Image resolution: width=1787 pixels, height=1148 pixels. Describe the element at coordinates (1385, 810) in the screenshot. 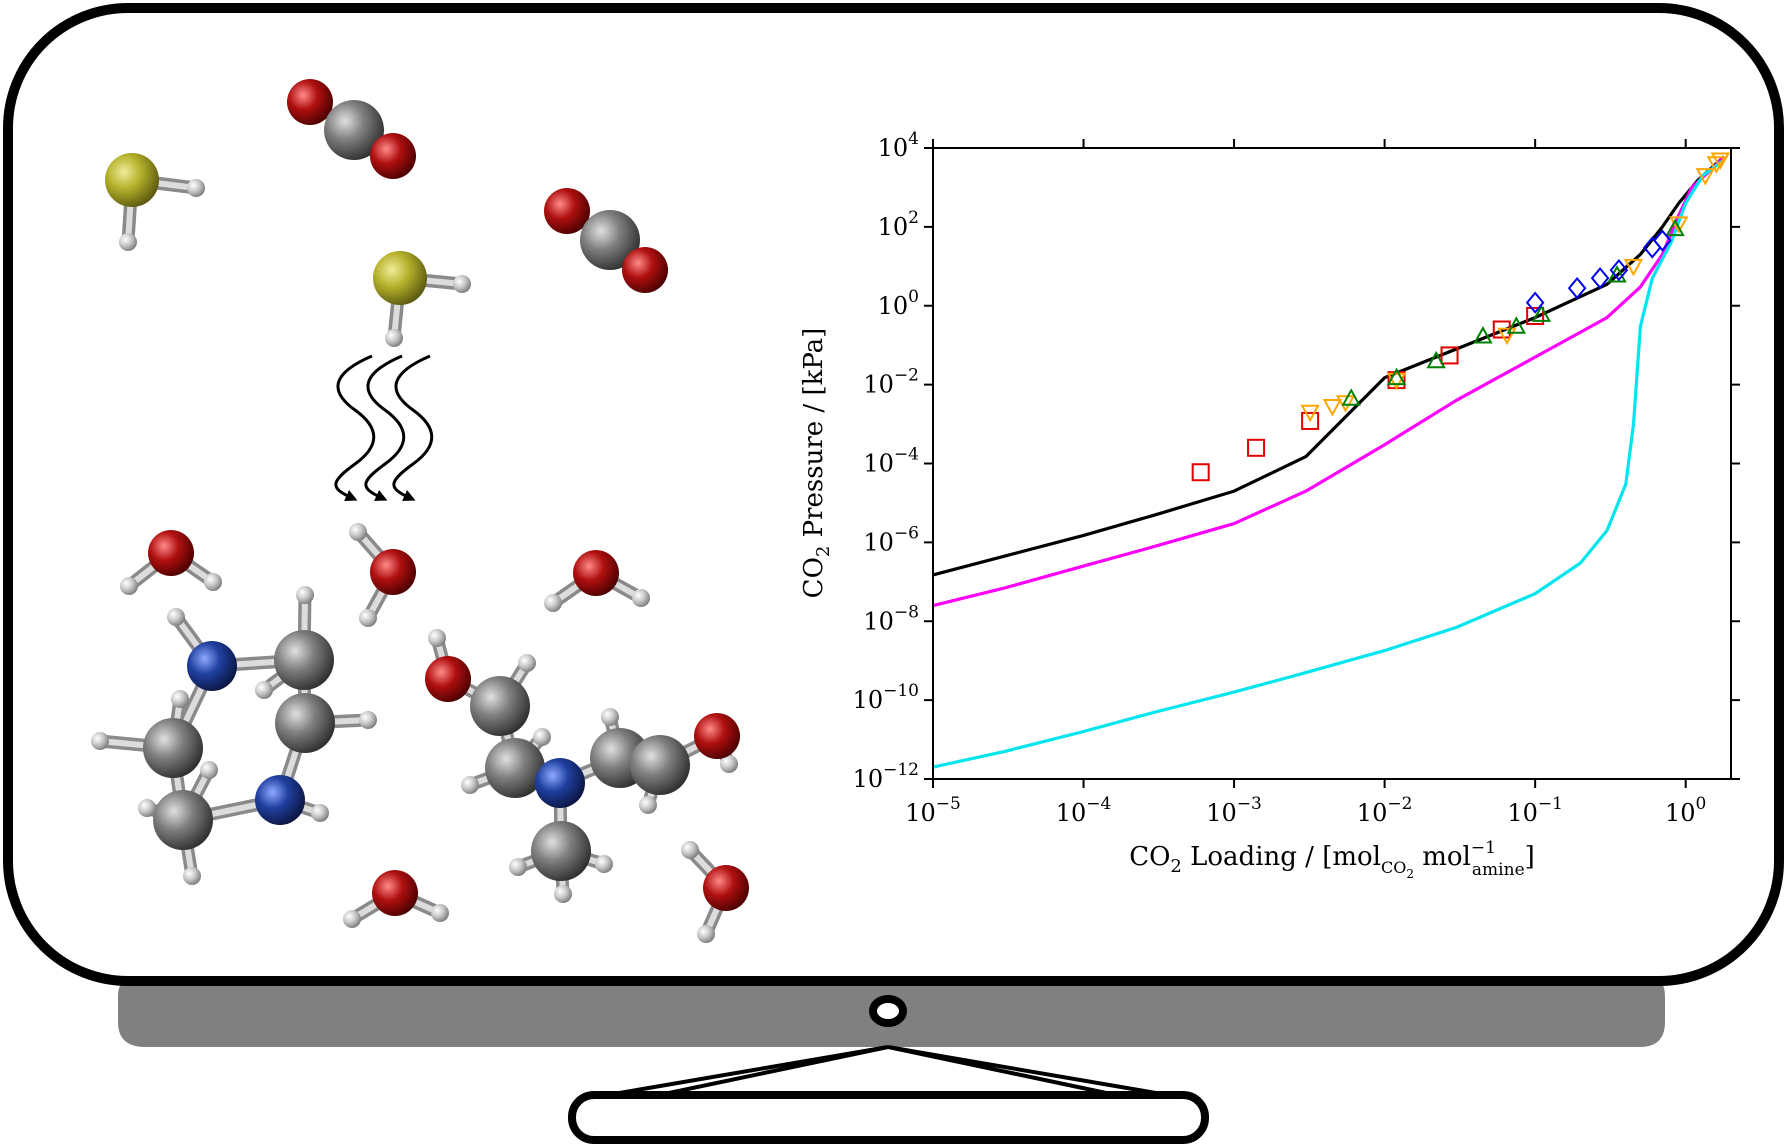

I see `x-tick-label: 10⁻²` at that location.